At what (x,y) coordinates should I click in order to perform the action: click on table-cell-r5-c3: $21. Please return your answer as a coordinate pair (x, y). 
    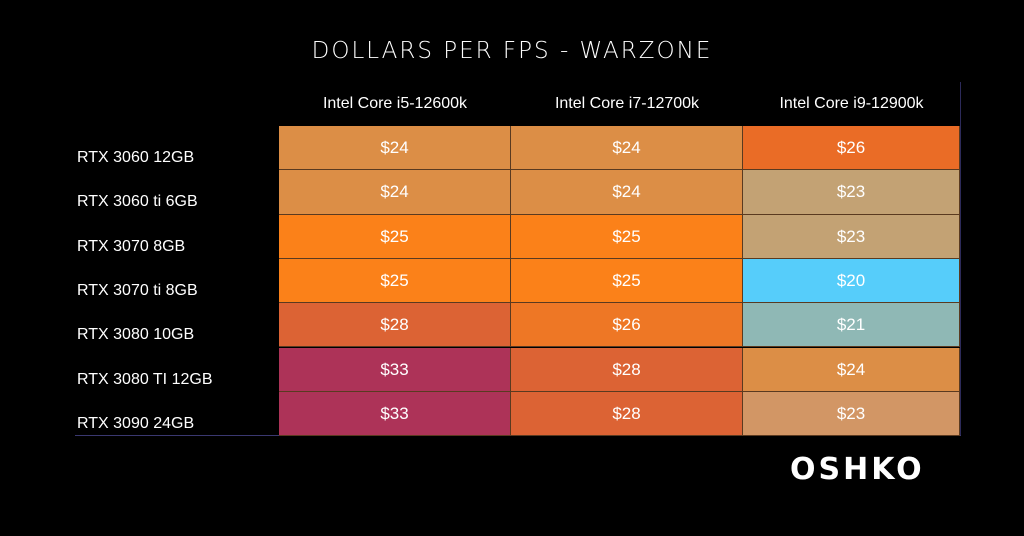
    Looking at the image, I should click on (851, 325).